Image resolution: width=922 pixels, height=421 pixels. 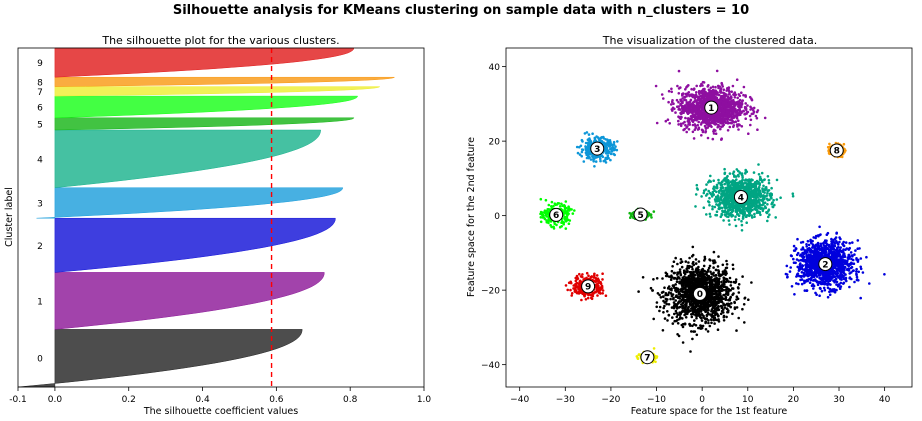 What do you see at coordinates (220, 411) in the screenshot?
I see `silhouette-xlabel: The silhouette coefficient values` at bounding box center [220, 411].